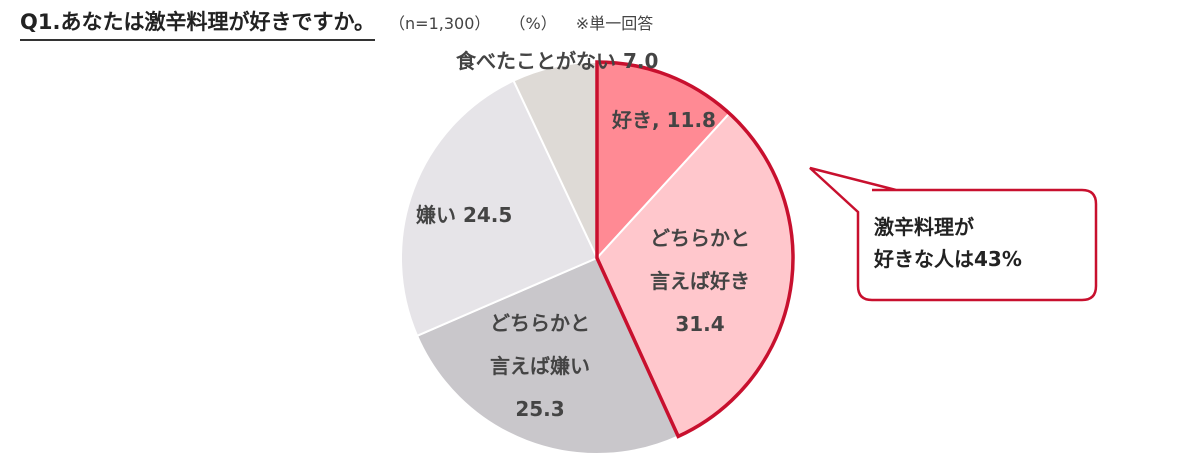  Describe the element at coordinates (540, 366) in the screenshot. I see `slice-label-2-line-1: 言えば嫌い` at that location.